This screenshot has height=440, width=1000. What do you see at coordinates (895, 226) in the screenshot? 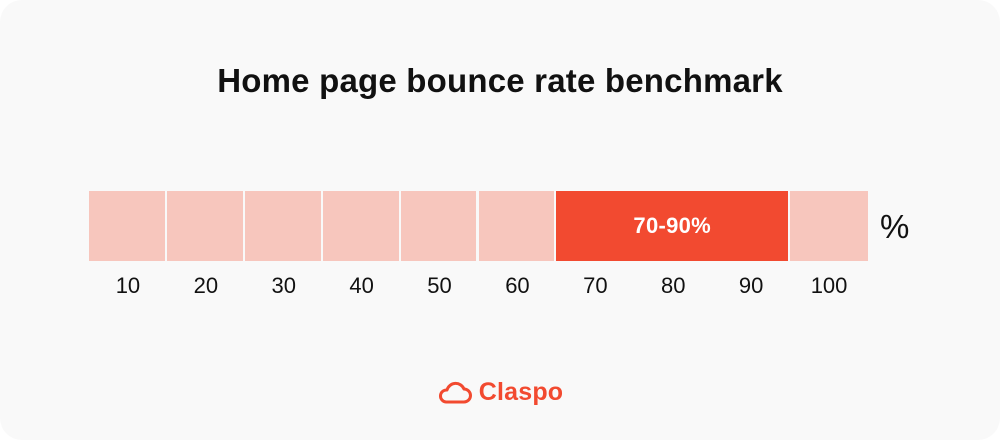
I see `unit-label: %` at bounding box center [895, 226].